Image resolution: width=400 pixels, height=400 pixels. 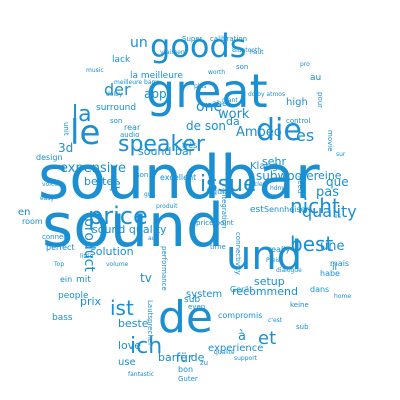 I want to click on word-item: gut, so click(x=149, y=194).